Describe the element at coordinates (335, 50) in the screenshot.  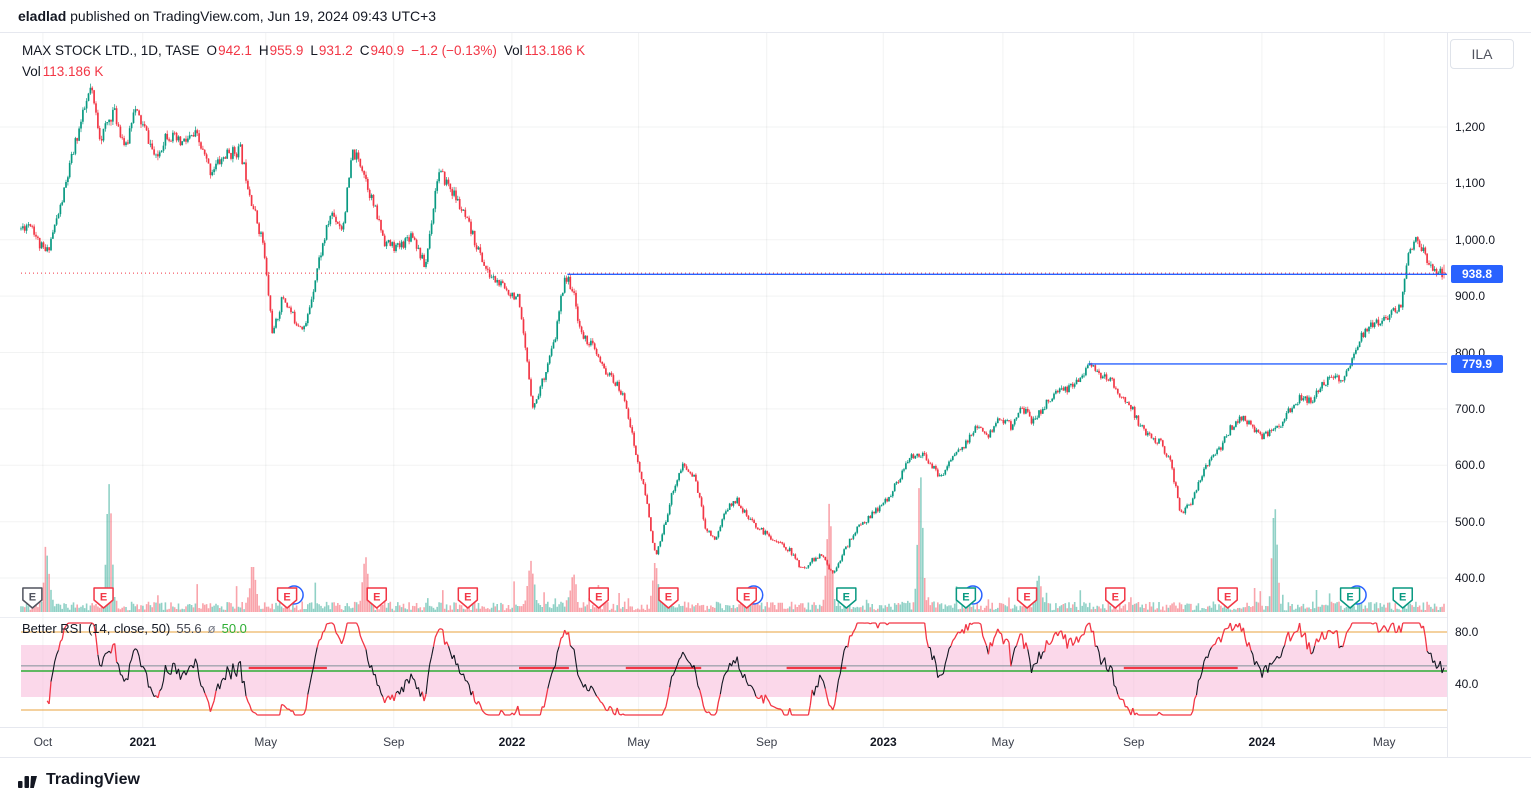
I see `ohlc-low-value: 931.2` at that location.